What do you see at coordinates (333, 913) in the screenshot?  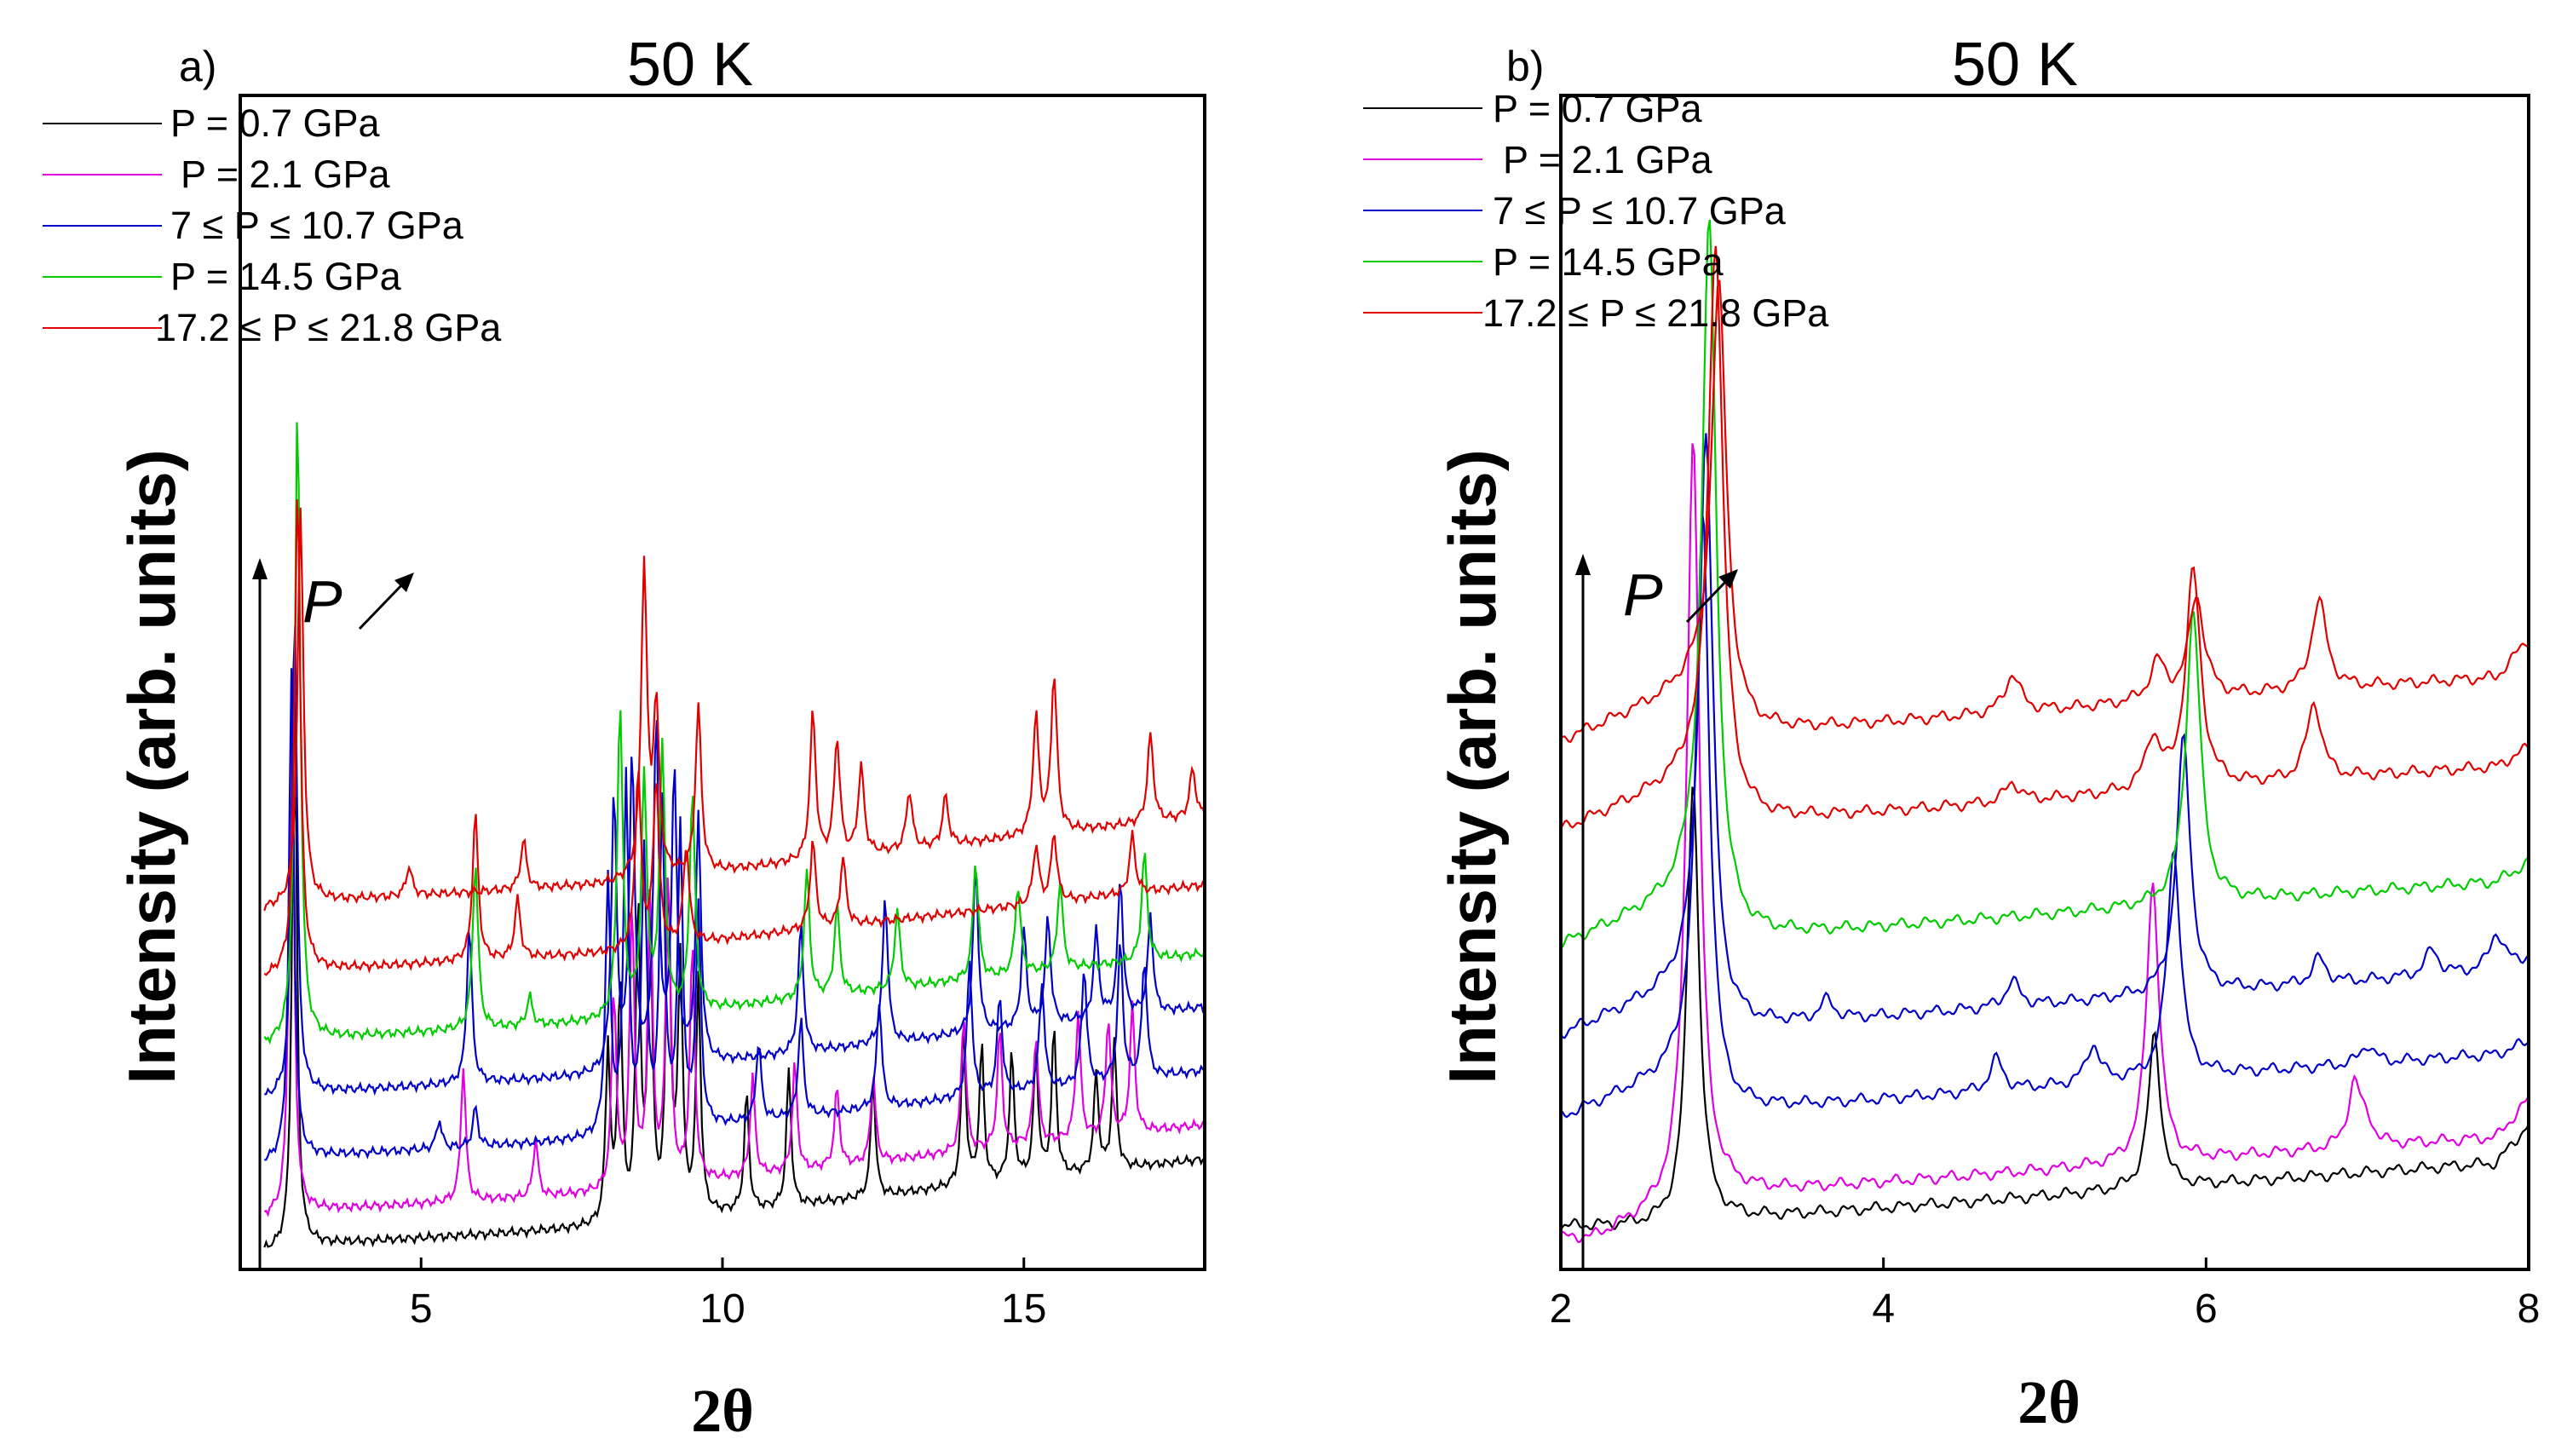 I see `panel-a-pressure-arrow: P` at bounding box center [333, 913].